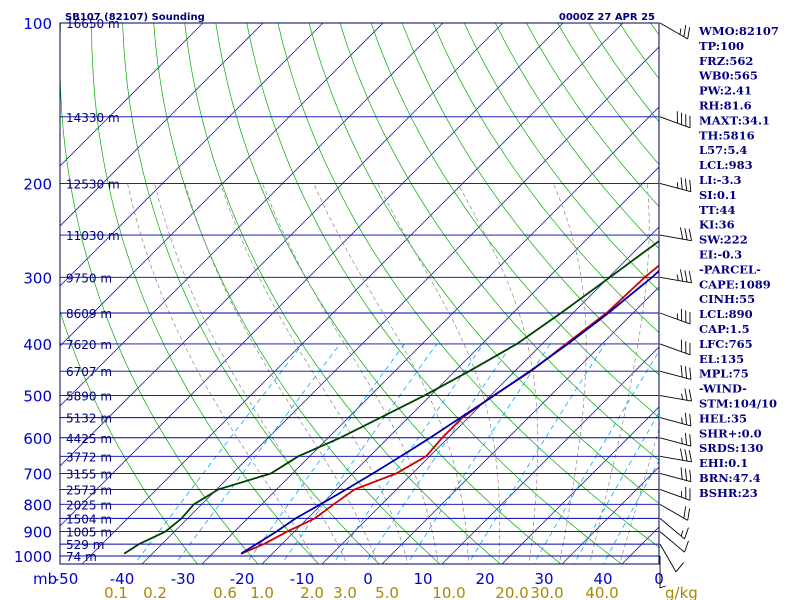  Describe the element at coordinates (89, 345) in the screenshot. I see `height-label: 7620 m` at that location.